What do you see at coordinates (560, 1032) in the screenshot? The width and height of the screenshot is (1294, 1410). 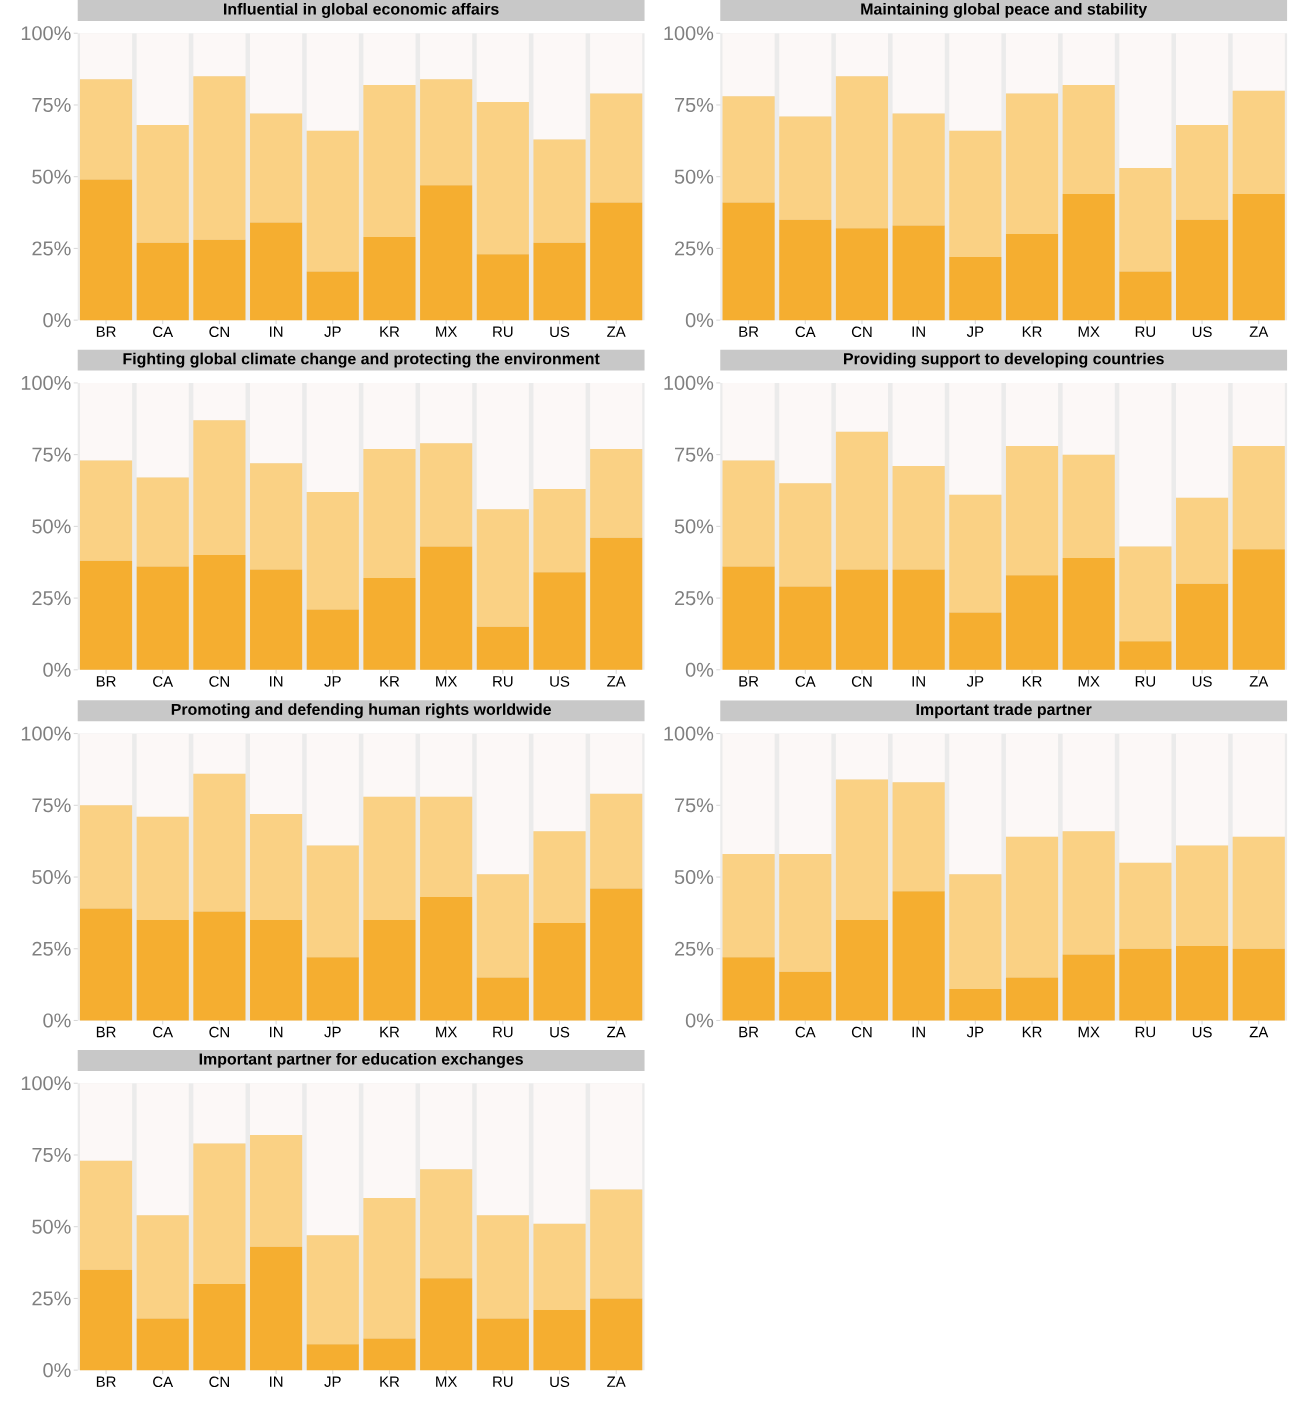 I see `x-tick-label: US` at bounding box center [560, 1032].